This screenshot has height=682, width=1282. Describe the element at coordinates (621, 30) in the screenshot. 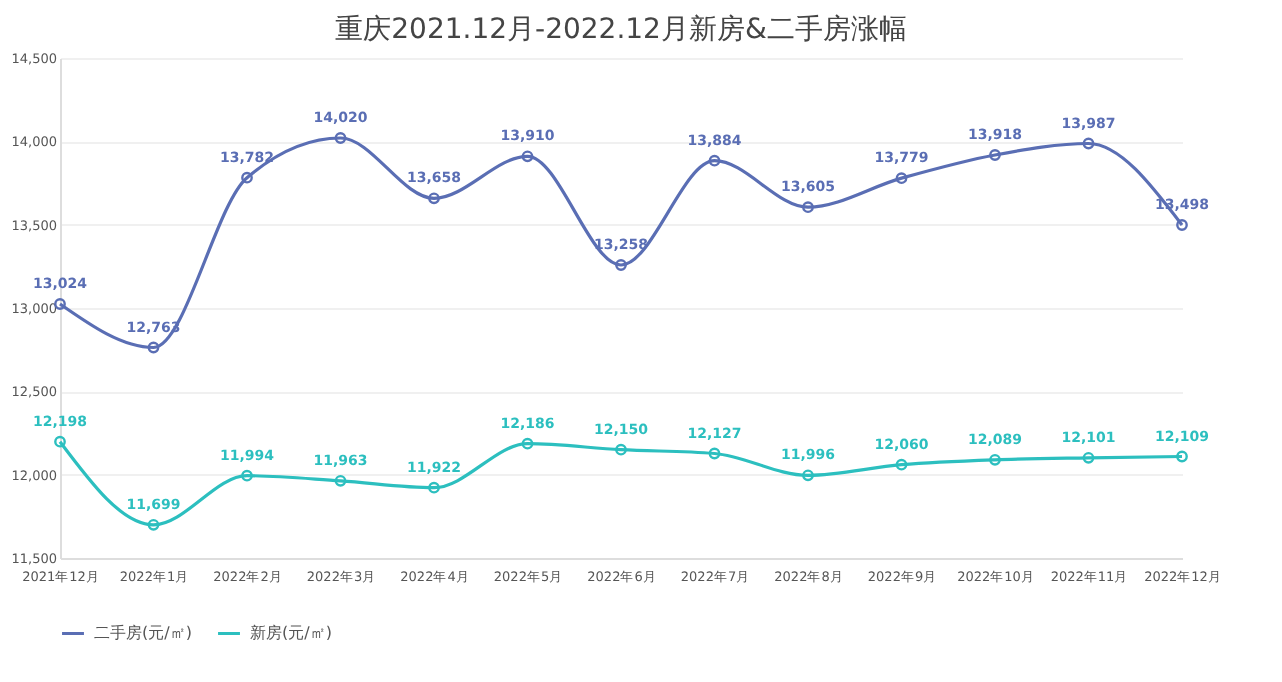

I see `chart-title: 重庆2021.12月-2022.12月新房&二手房涨幅` at that location.